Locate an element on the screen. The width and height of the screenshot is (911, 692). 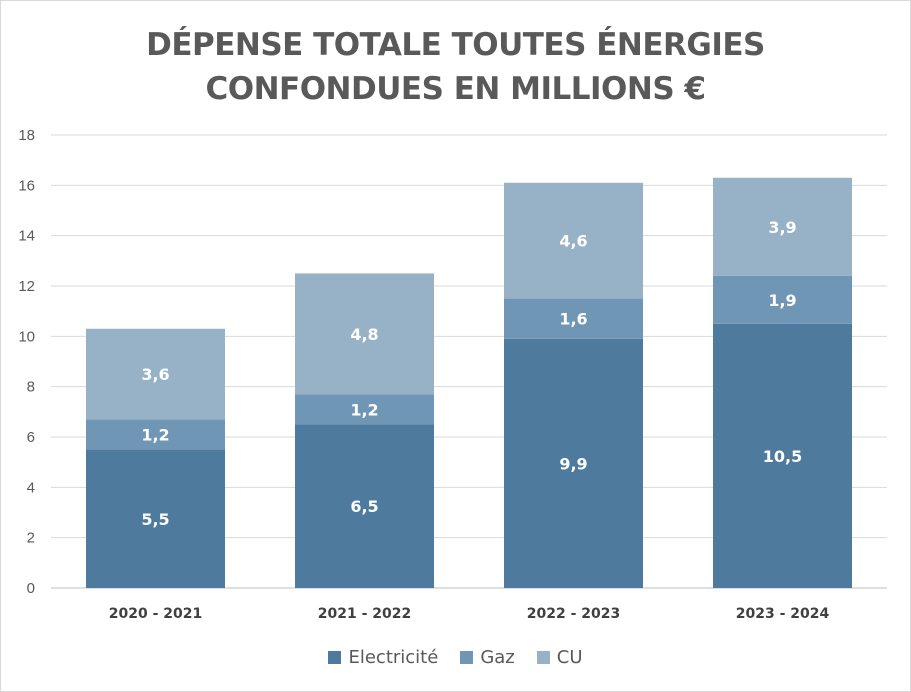
data-label: 9,9 is located at coordinates (573, 463).